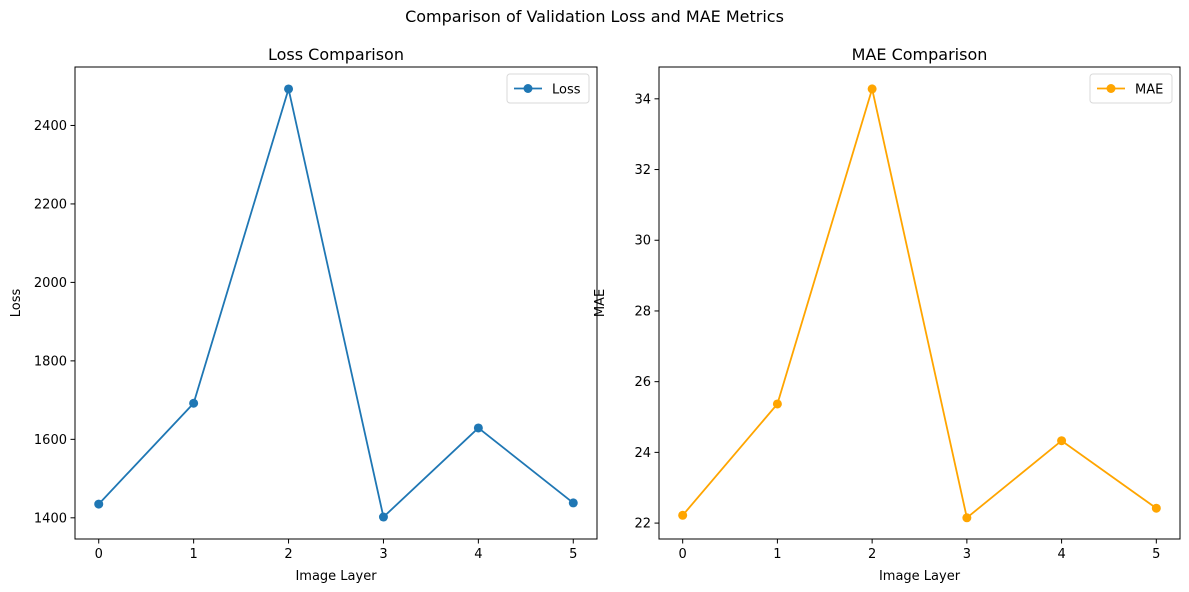 The image size is (1189, 592). What do you see at coordinates (872, 554) in the screenshot?
I see `chart2-x-tick-label: 2` at bounding box center [872, 554].